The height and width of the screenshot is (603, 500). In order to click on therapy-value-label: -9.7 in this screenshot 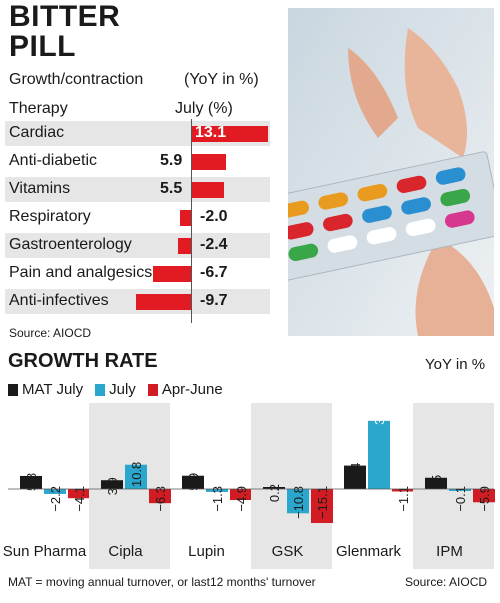, I will do `click(214, 300)`.